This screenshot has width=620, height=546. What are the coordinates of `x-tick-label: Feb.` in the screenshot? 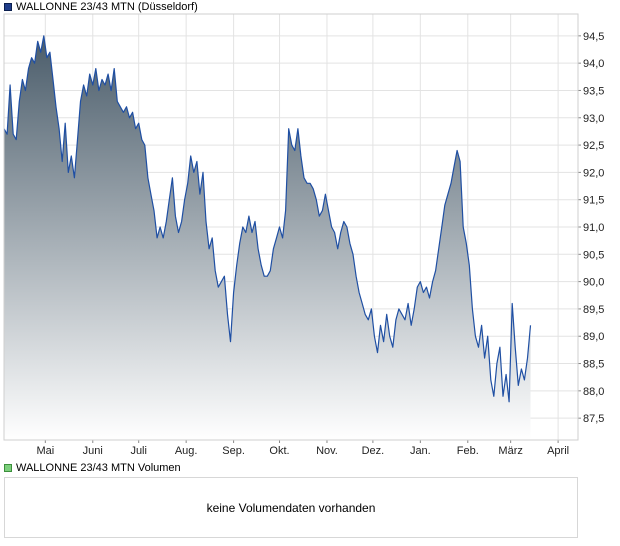 It's located at (468, 451).